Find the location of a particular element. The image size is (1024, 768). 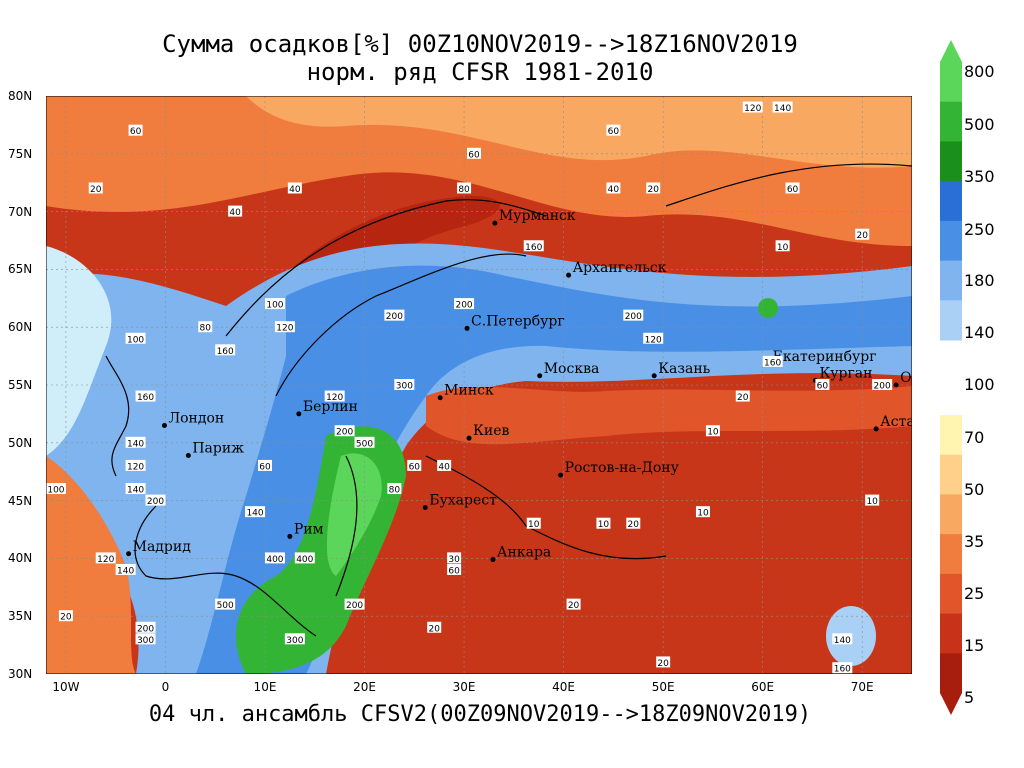

contour-value-label: 30 is located at coordinates (454, 558).